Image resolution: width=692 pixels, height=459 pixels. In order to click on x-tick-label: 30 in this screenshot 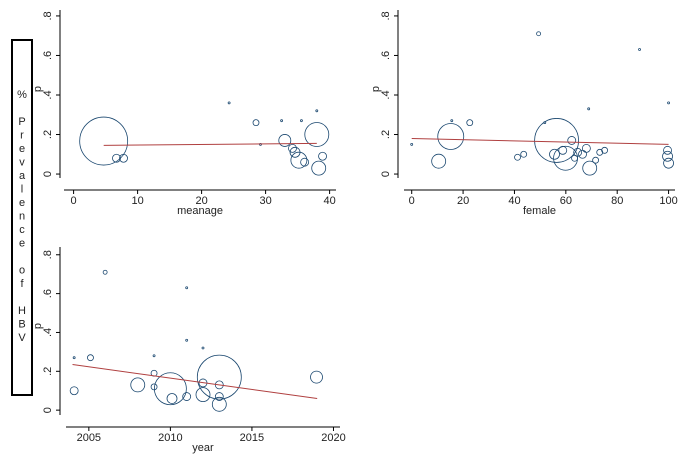, I will do `click(265, 201)`.